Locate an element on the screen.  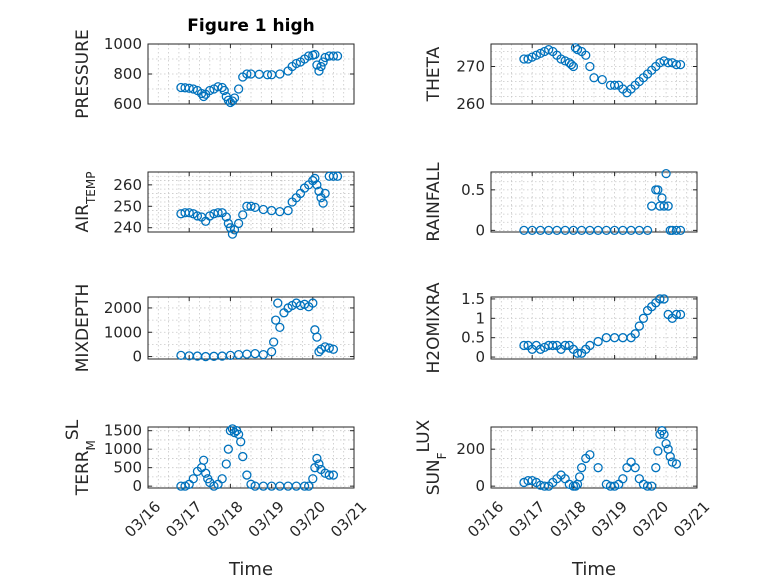
plot-area is located at coordinates (251, 328).